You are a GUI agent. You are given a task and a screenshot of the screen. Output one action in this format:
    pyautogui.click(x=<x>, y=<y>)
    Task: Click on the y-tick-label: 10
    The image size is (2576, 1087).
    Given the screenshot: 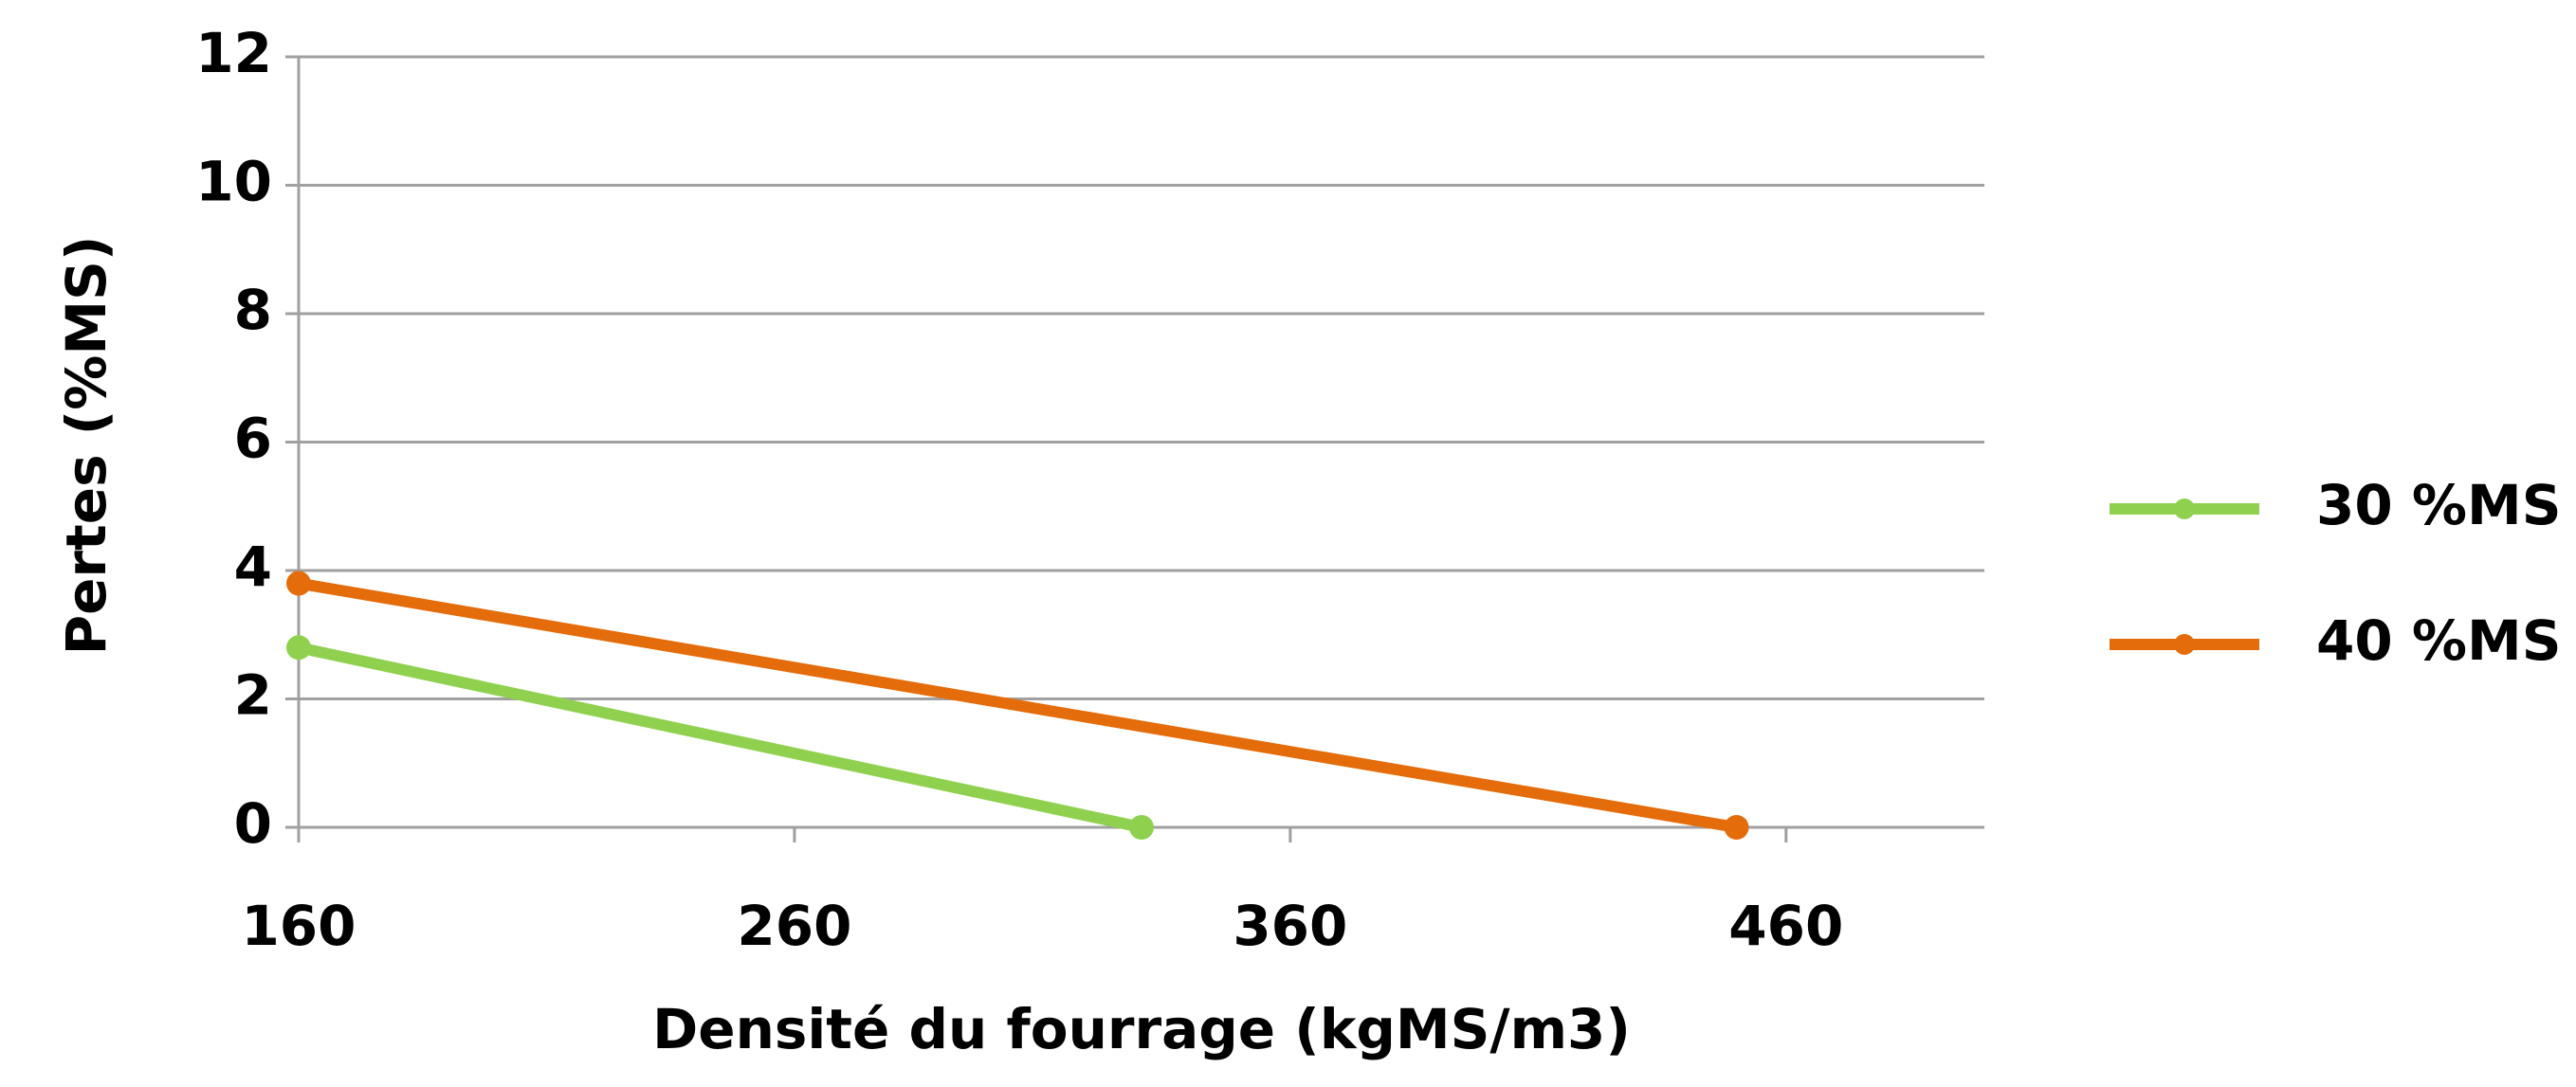 What is the action you would take?
    pyautogui.click(x=233, y=182)
    